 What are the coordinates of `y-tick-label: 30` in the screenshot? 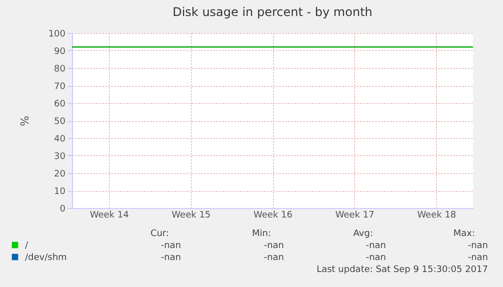 It's located at (60, 157).